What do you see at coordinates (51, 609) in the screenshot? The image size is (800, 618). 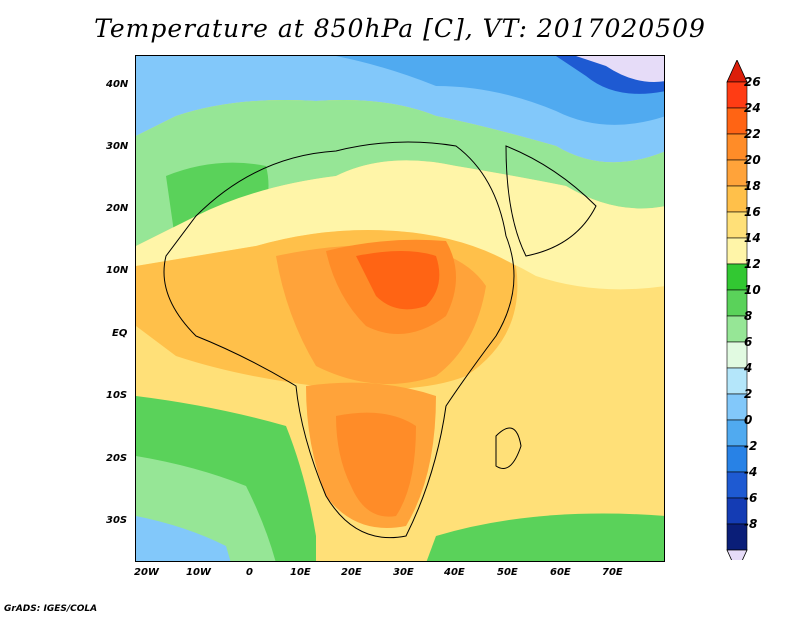 I see `grads-credit: GrADS: IGES/COLA` at bounding box center [51, 609].